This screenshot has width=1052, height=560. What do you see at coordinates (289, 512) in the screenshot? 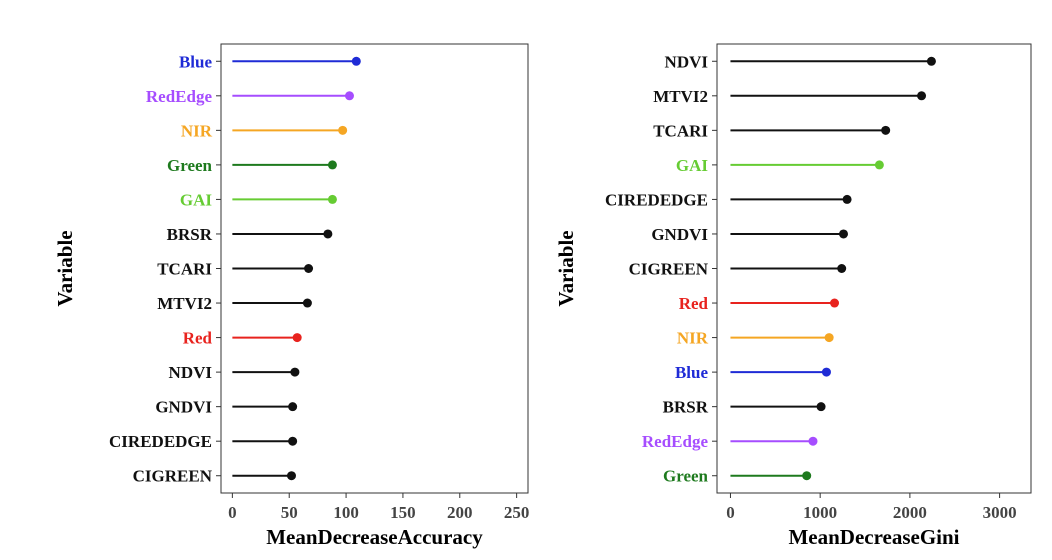
I see `x-tick-label: 50` at bounding box center [289, 512].